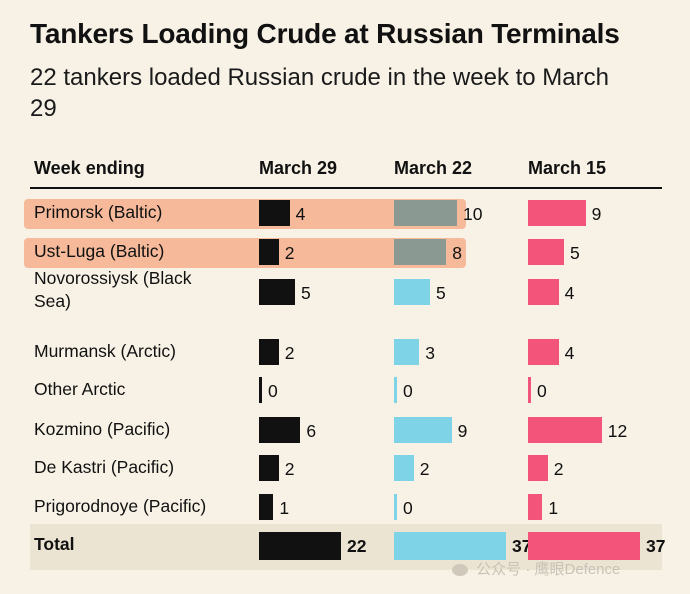 Image resolution: width=690 pixels, height=594 pixels. I want to click on watermark: 公众号 · 鹰眼Defence, so click(536, 568).